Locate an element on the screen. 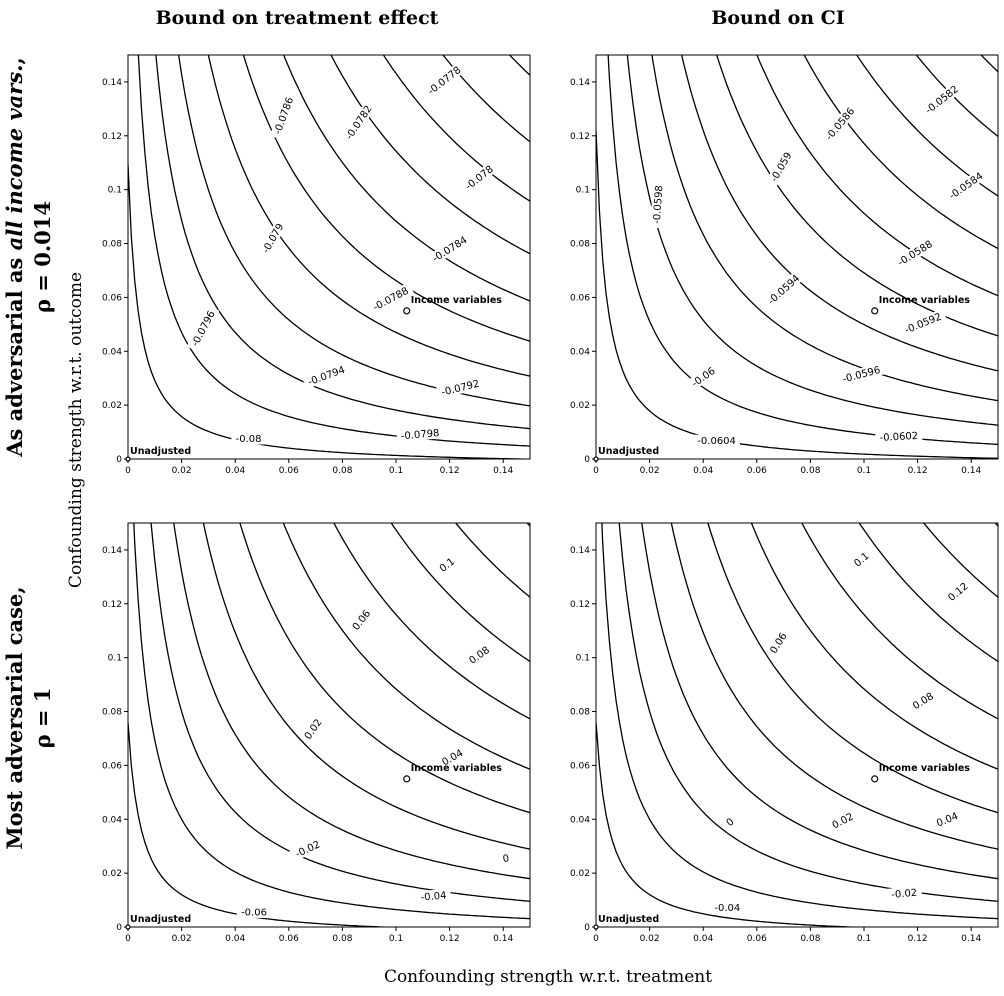  x-axis-label: Confounding strength w.r.t. treatment is located at coordinates (548, 977).